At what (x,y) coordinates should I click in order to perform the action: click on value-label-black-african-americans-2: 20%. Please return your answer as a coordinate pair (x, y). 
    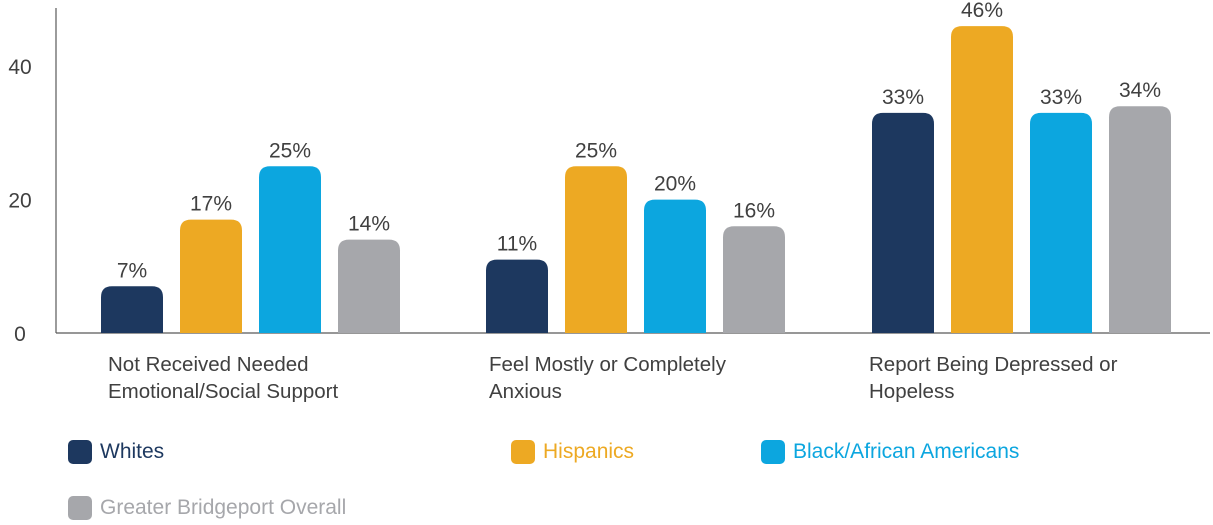
    Looking at the image, I should click on (675, 184).